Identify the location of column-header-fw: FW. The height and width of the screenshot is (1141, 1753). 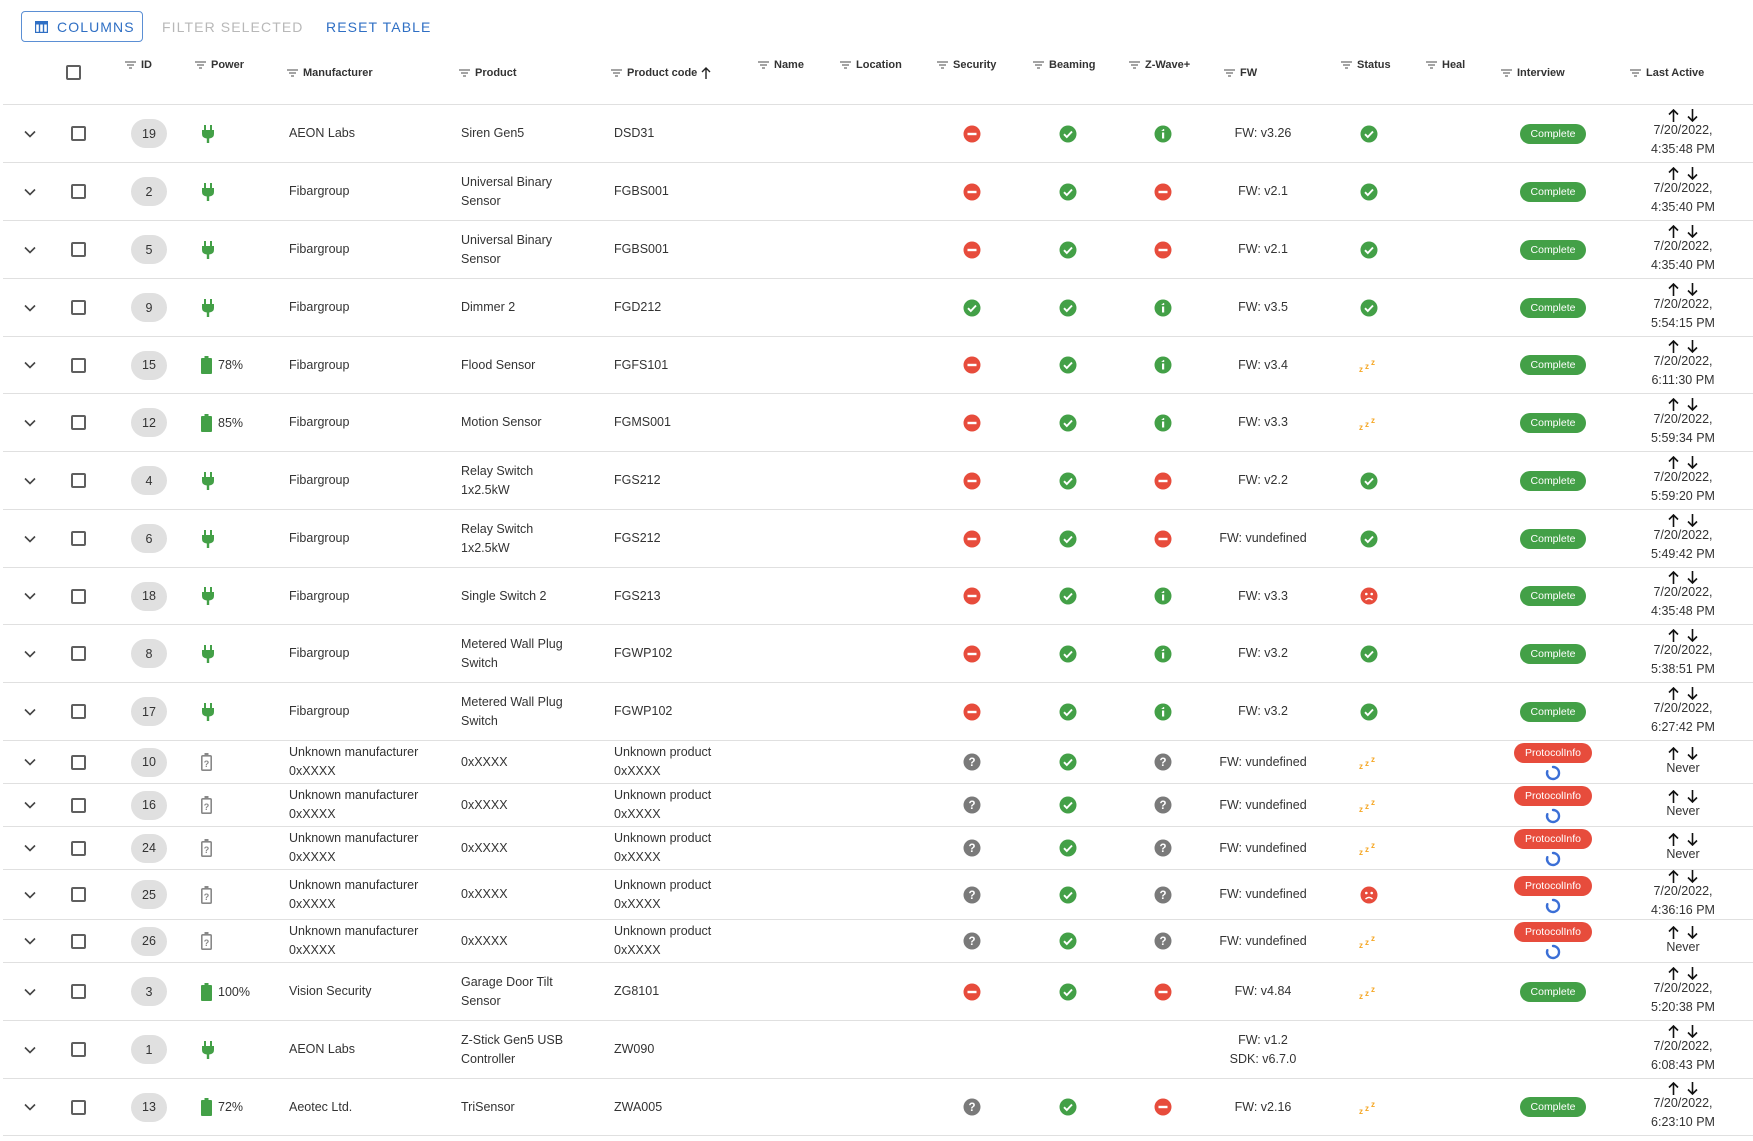
(1240, 73).